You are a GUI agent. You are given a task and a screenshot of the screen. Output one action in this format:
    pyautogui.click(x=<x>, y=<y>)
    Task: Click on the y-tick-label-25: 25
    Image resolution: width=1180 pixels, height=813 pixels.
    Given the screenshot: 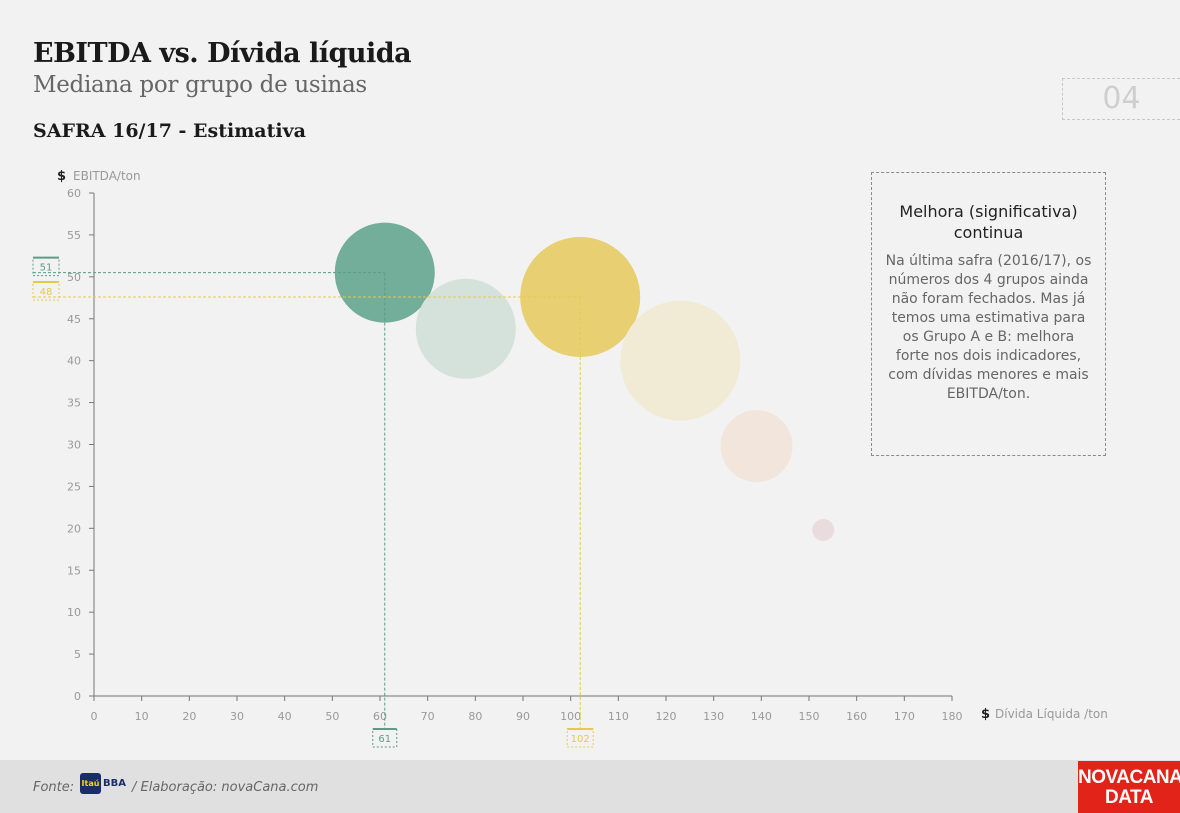 What is the action you would take?
    pyautogui.click(x=74, y=486)
    